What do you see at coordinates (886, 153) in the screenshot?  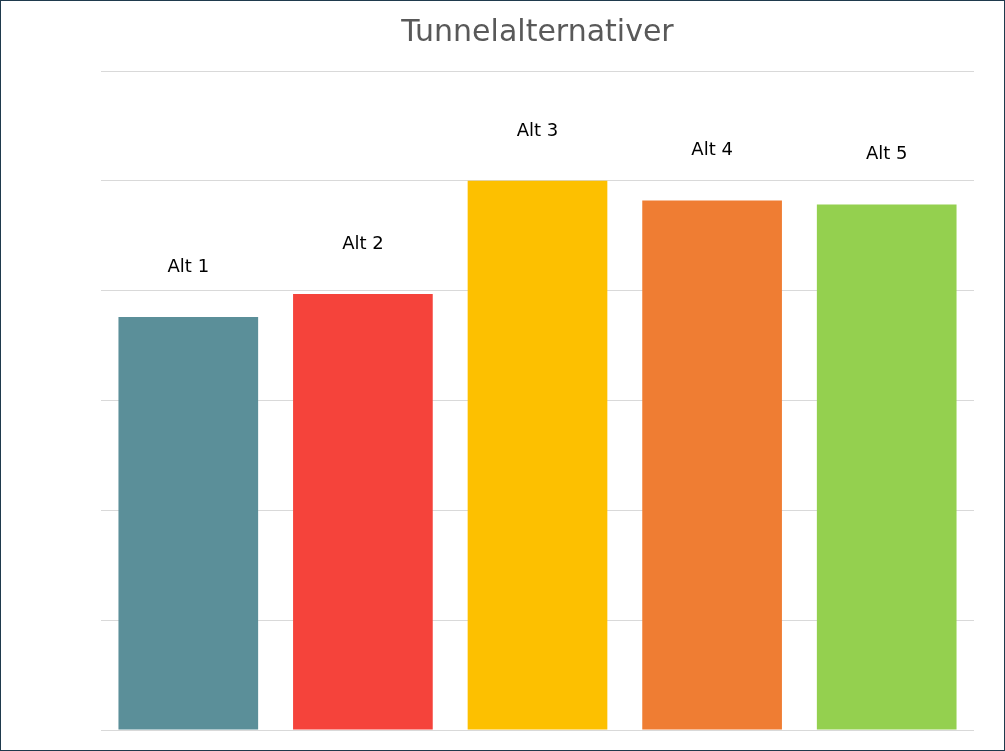 I see `x-tick-label: Alt 5` at bounding box center [886, 153].